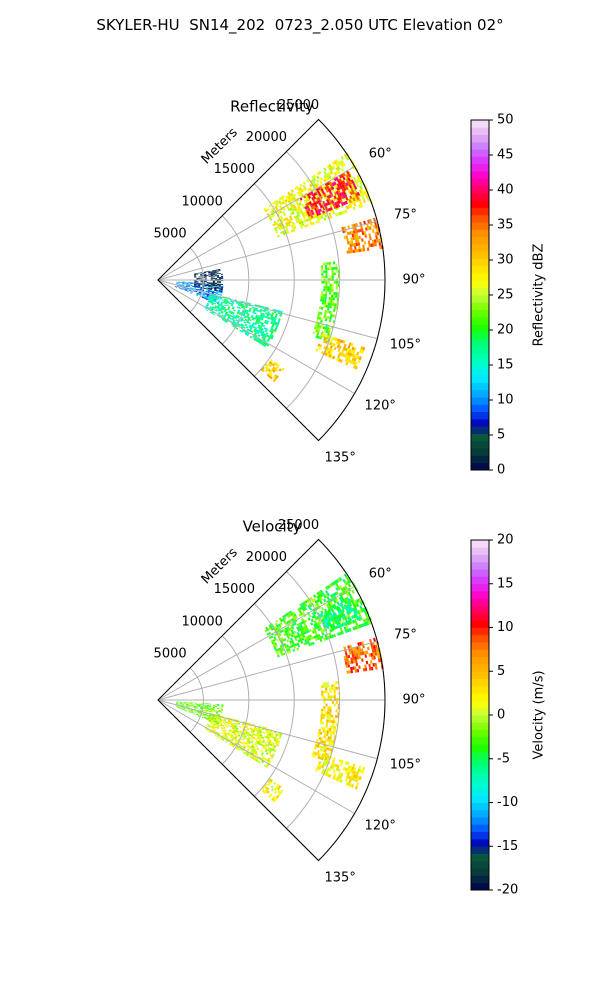 This screenshot has width=600, height=1004. I want to click on azimuth-tick-label: 75°, so click(405, 634).